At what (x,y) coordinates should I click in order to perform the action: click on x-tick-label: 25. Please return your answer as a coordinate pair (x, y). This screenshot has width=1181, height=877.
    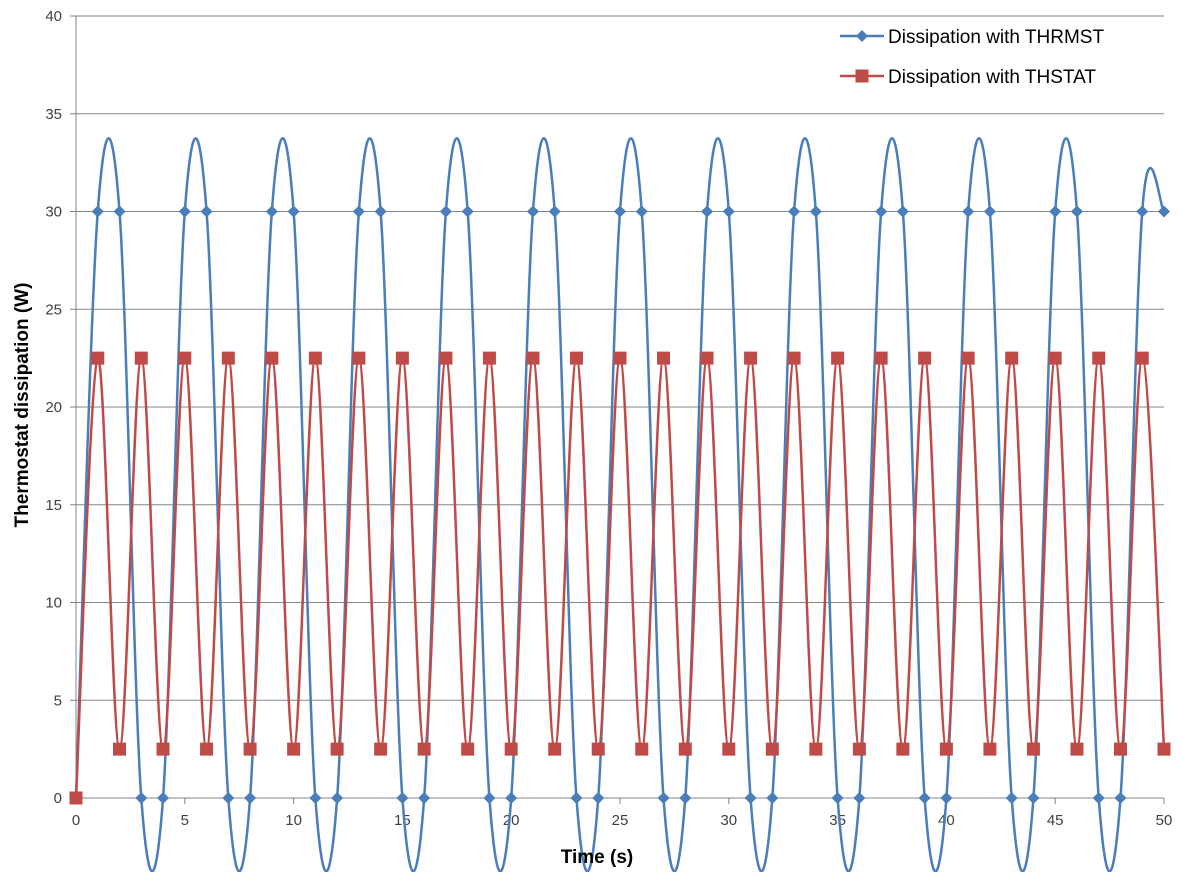
    Looking at the image, I should click on (620, 820).